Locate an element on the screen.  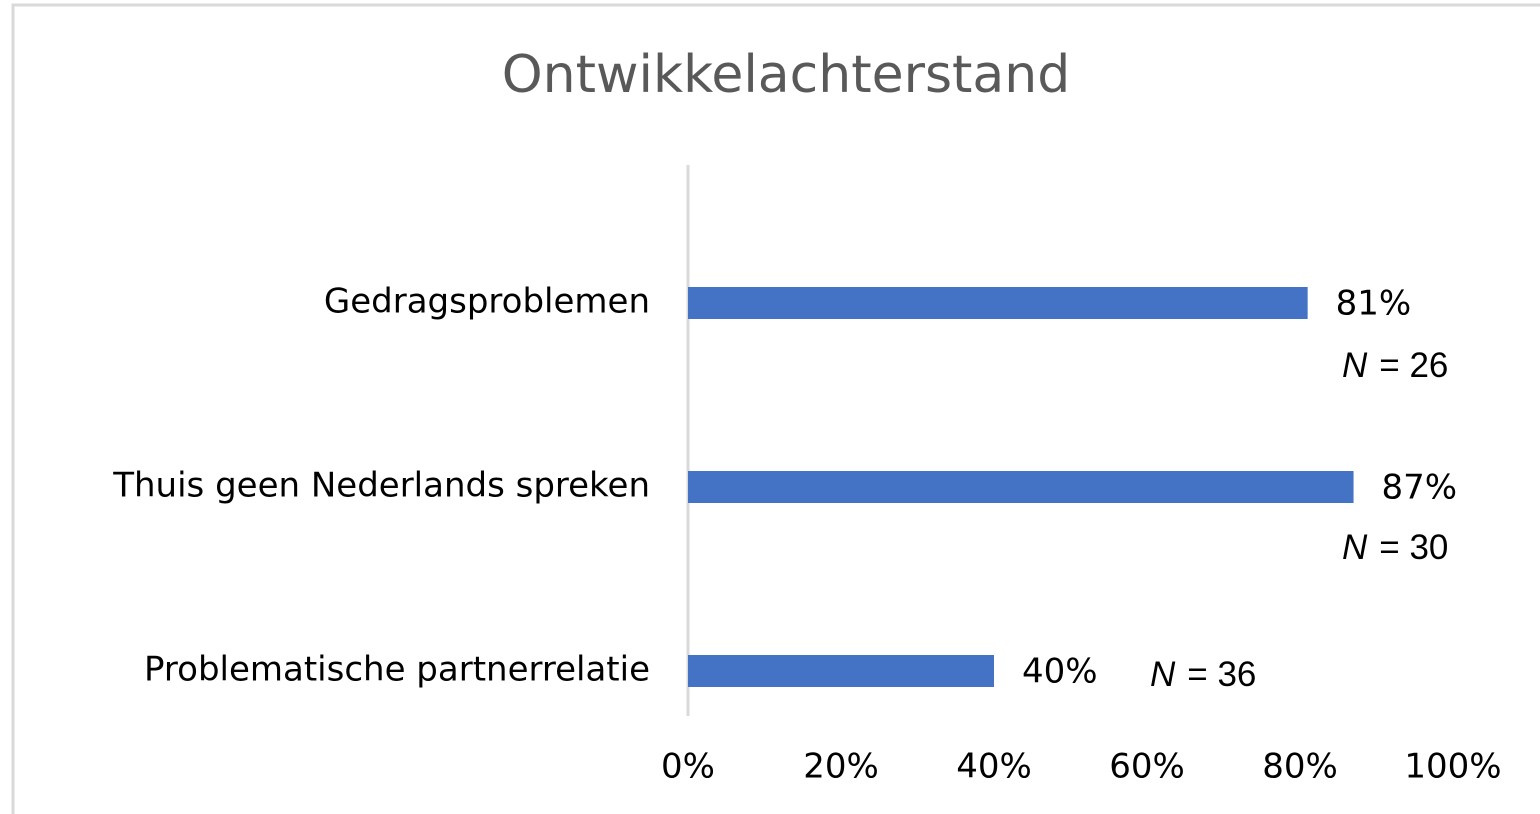
y-tick-label: Gedragsproblemen is located at coordinates (487, 302).